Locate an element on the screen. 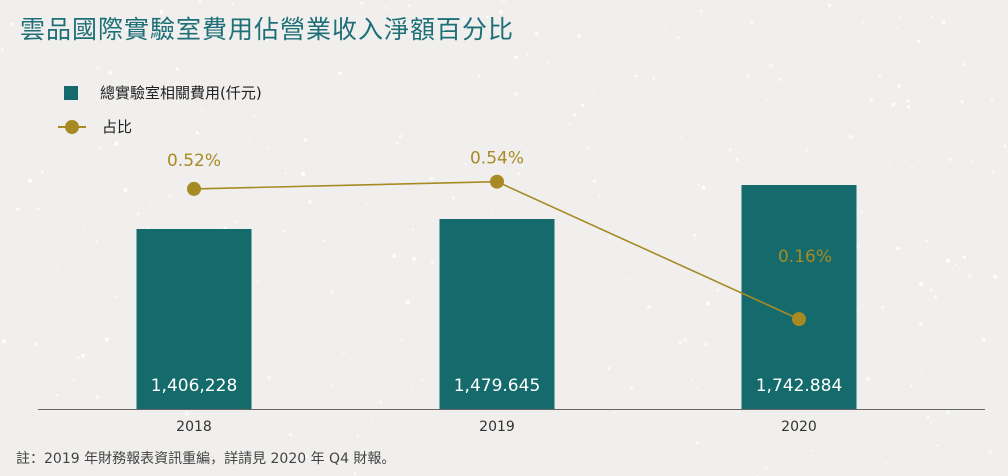 This screenshot has height=476, width=1008. bar-value-label-2020: 1,742.884 is located at coordinates (799, 386).